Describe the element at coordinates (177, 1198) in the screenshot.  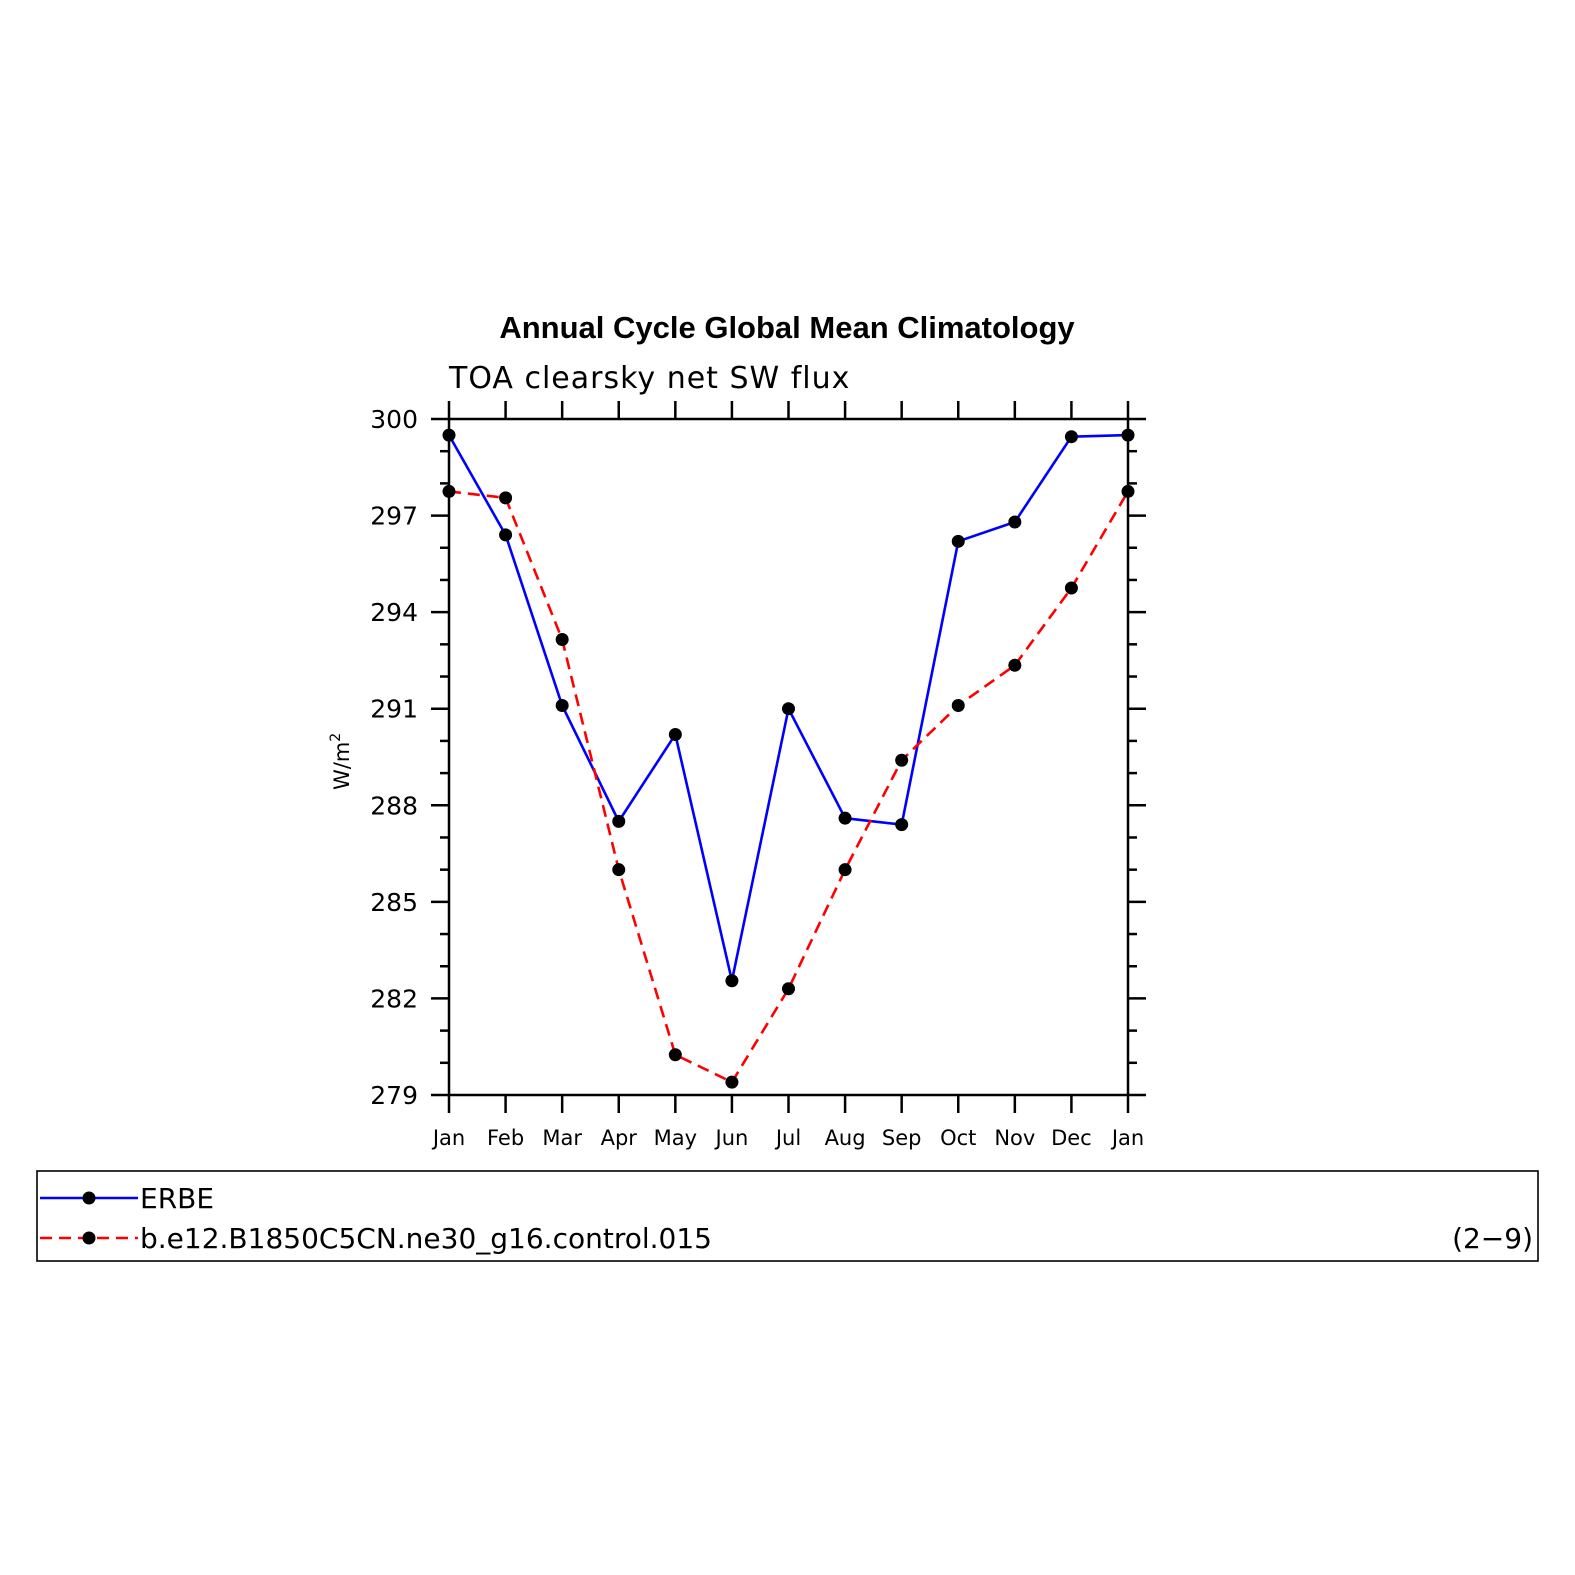
I see `legend-label: ERBE` at that location.